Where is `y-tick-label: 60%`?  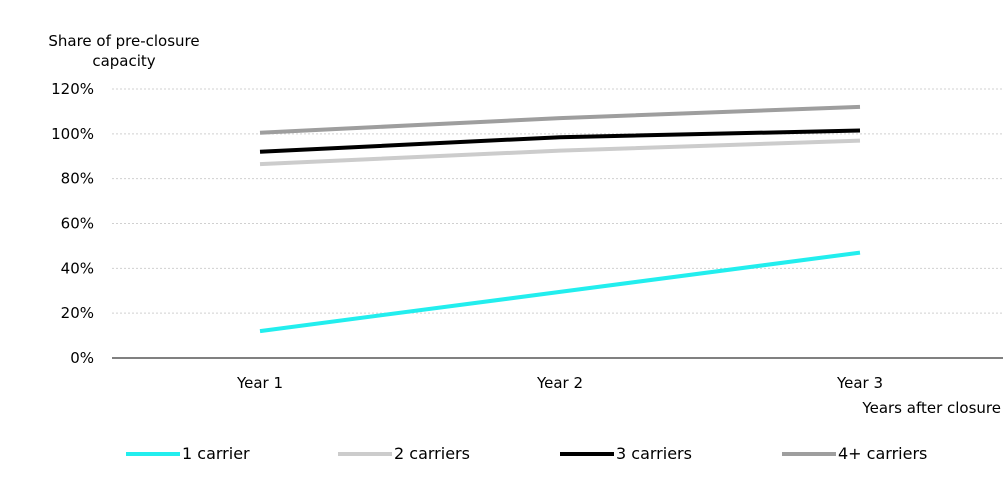
y-tick-label: 60% is located at coordinates (77, 224).